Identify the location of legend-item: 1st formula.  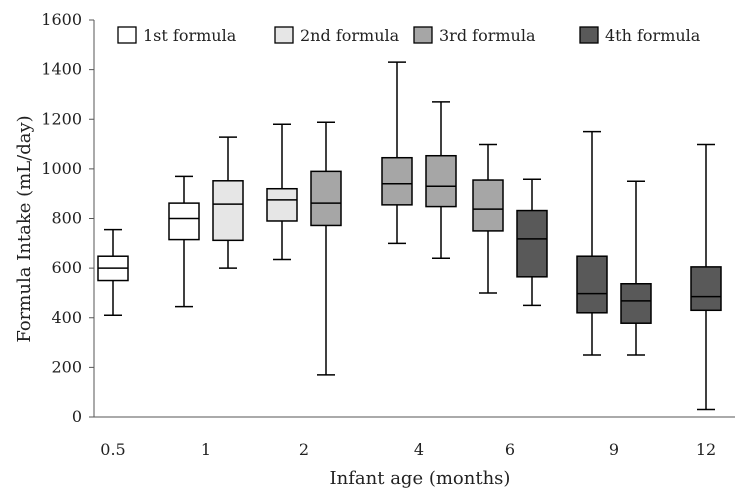
(177, 35).